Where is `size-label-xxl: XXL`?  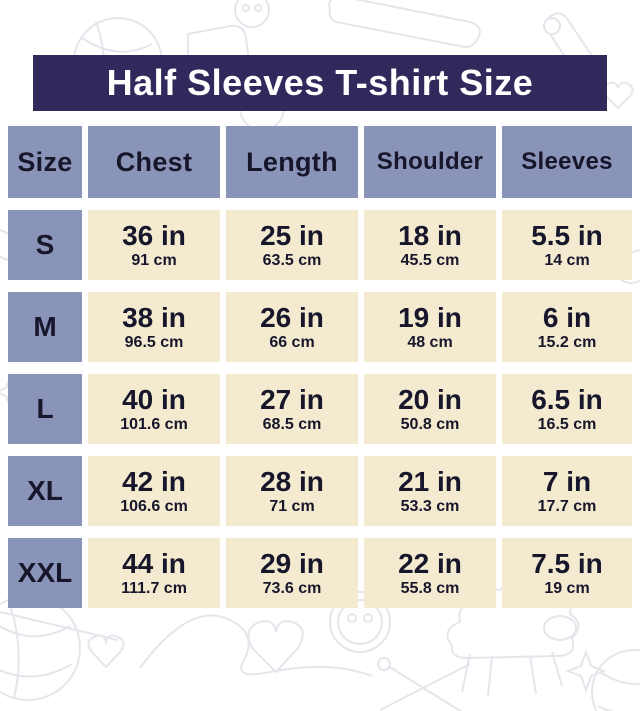
size-label-xxl: XXL is located at coordinates (45, 573).